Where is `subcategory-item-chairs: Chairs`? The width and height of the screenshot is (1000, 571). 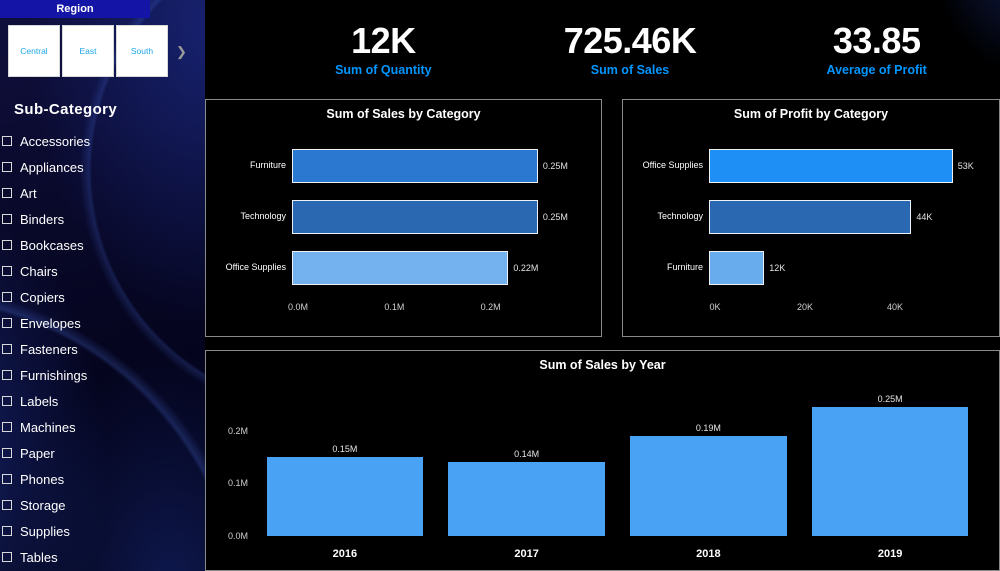 subcategory-item-chairs: Chairs is located at coordinates (102, 271).